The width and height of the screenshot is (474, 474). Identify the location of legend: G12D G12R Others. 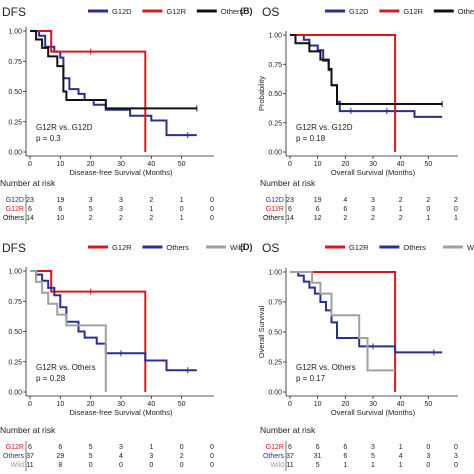
(166, 11).